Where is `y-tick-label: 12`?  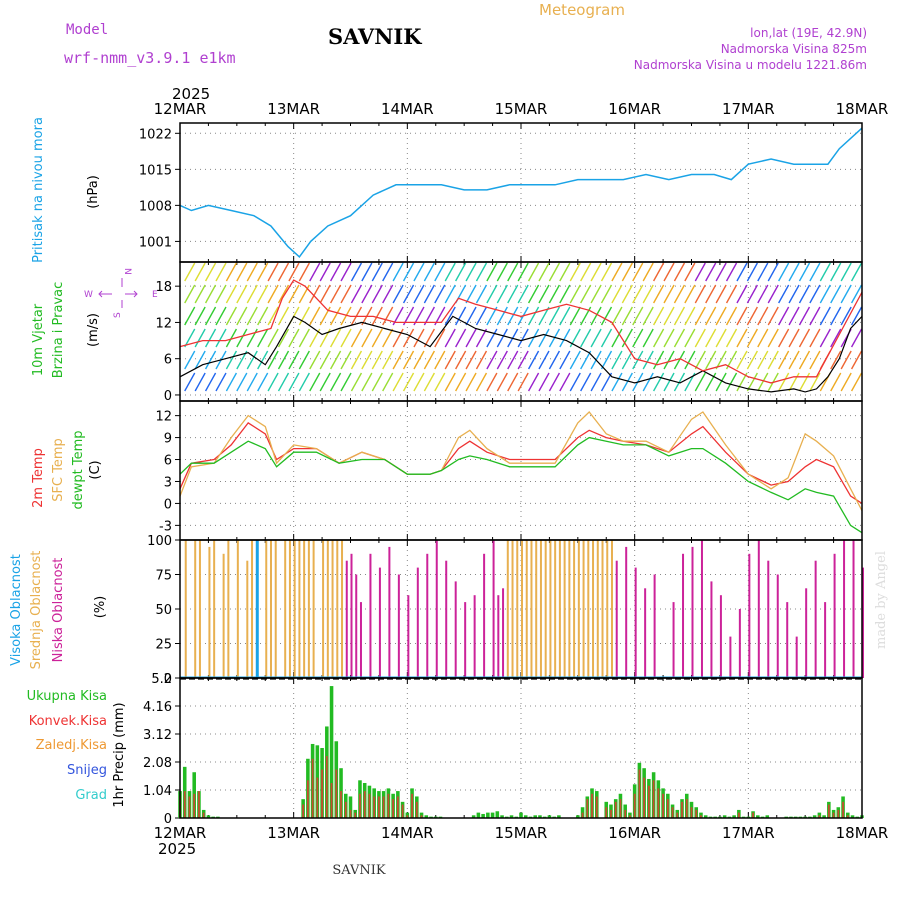
y-tick-label: 12 is located at coordinates (163, 323).